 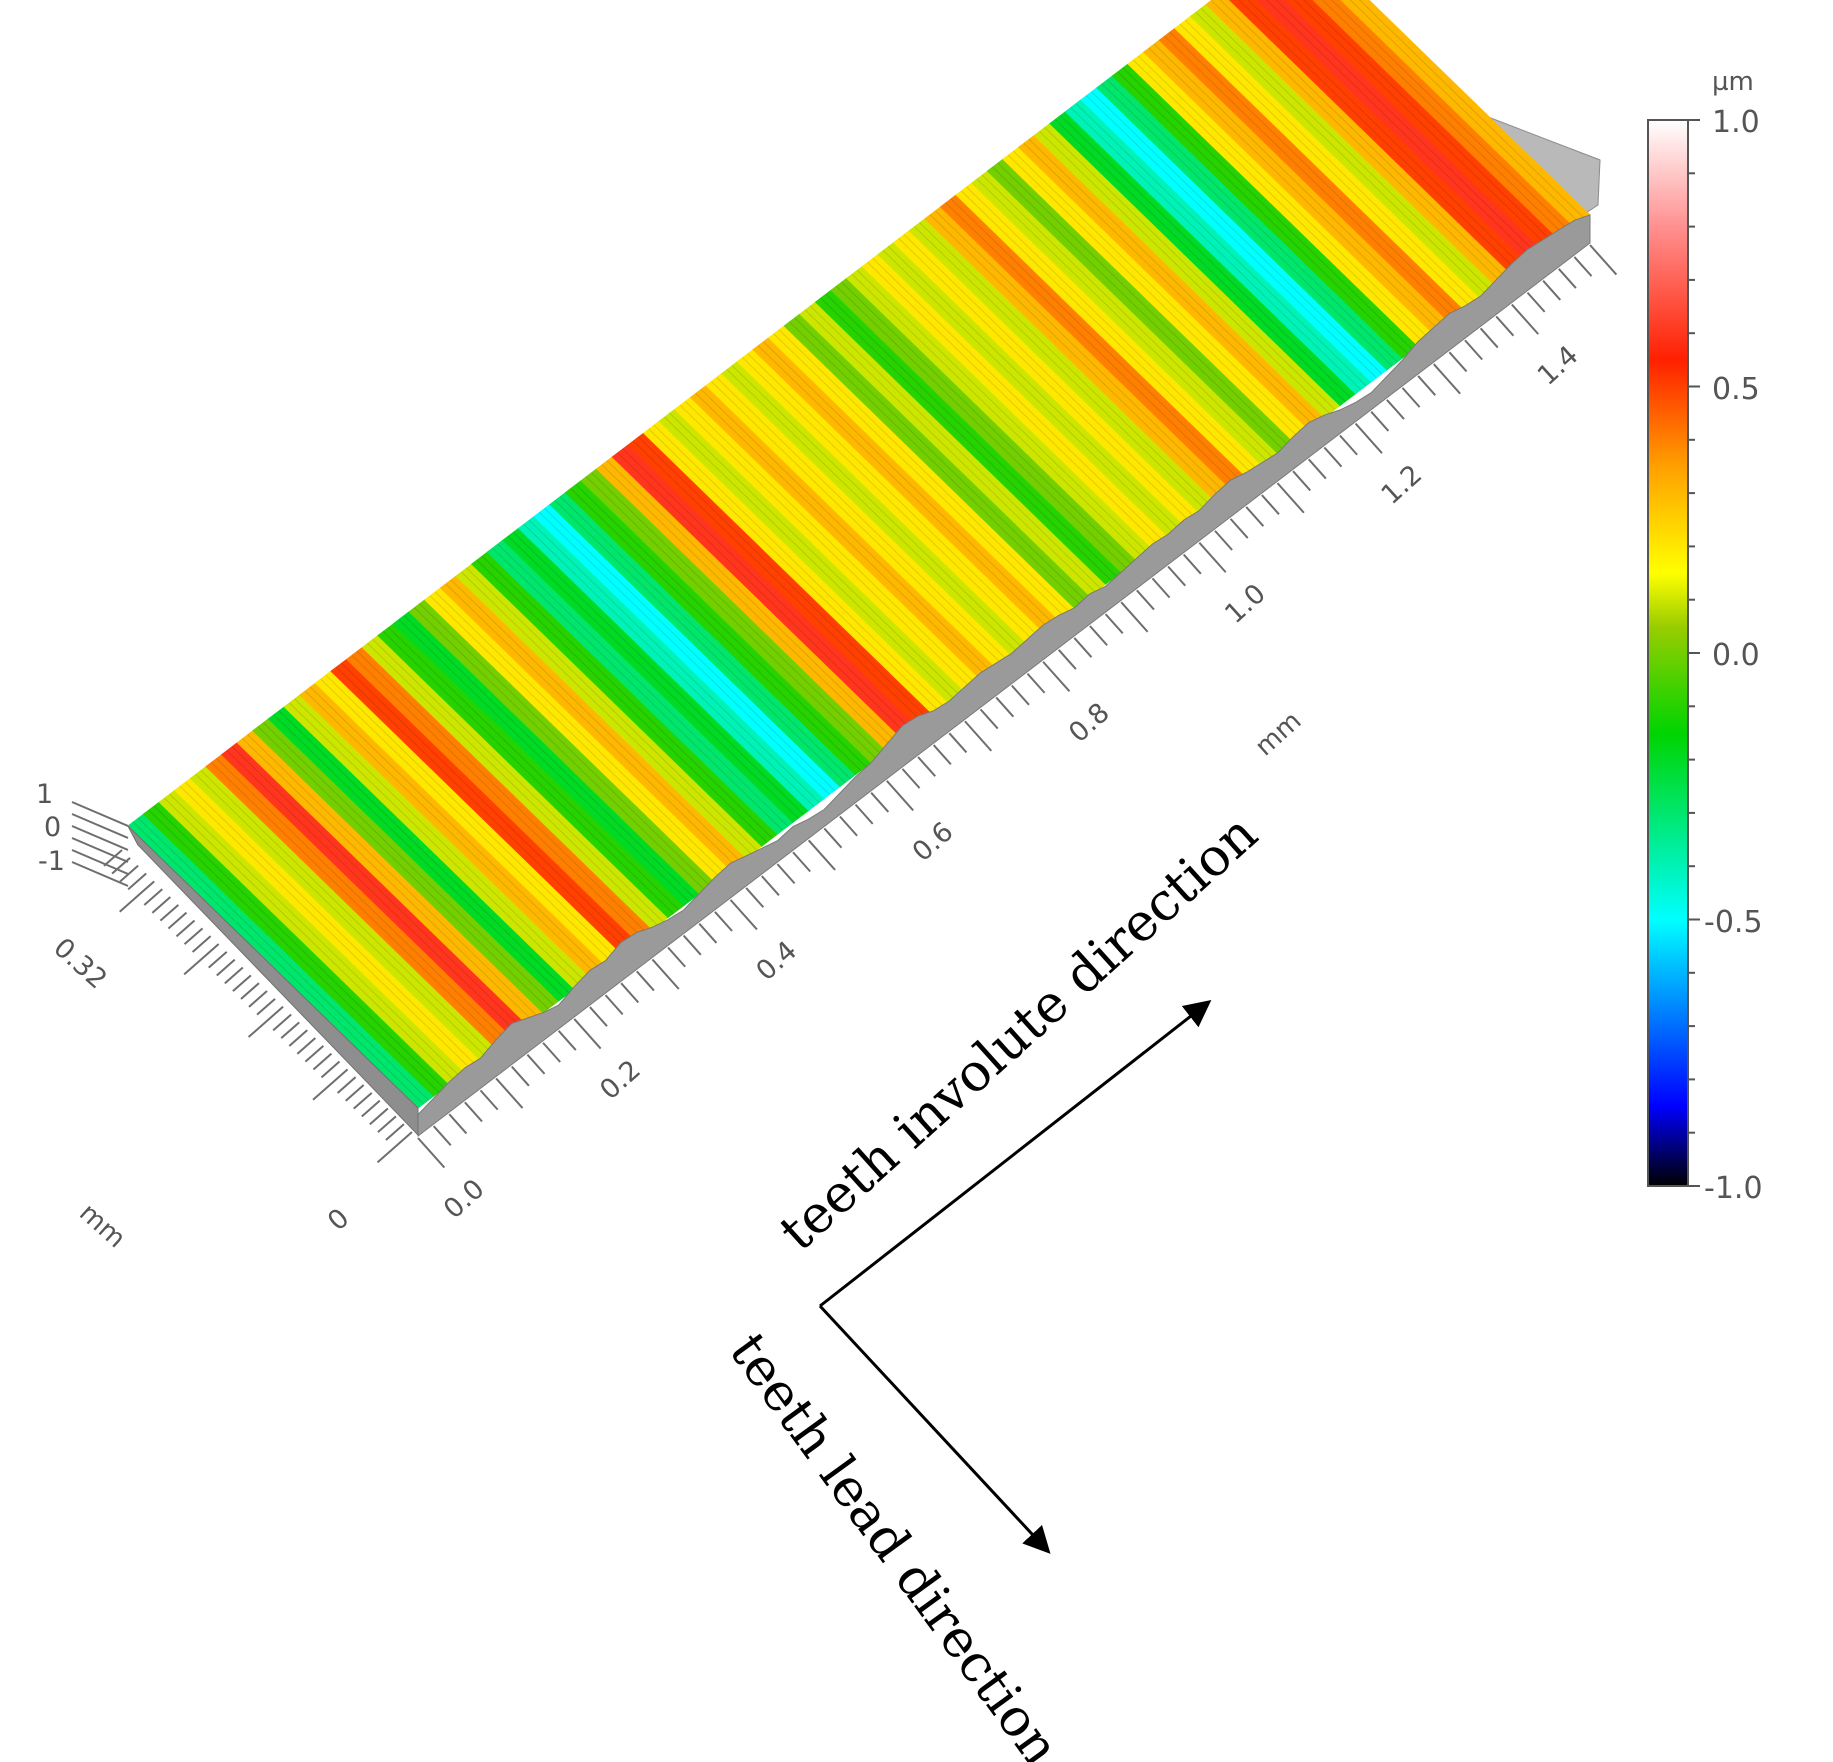 I want to click on z-tick, so click(x=100, y=874).